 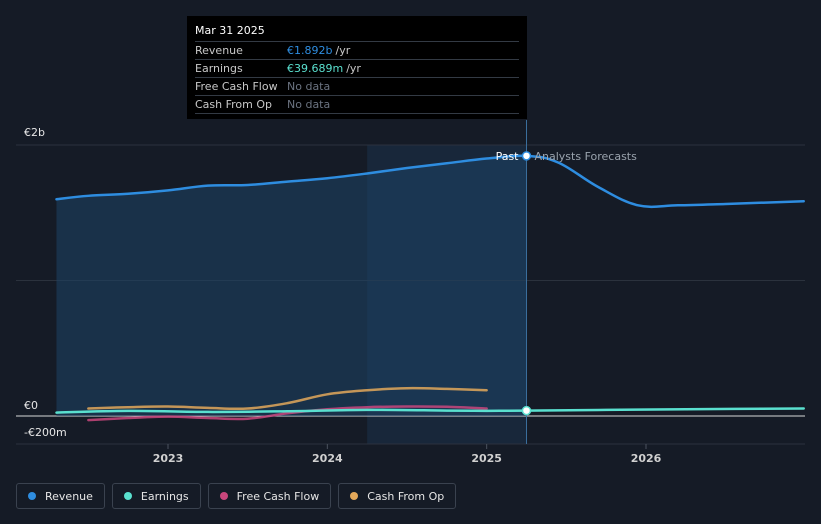 What do you see at coordinates (357, 104) in the screenshot?
I see `tooltip-row-cash-from-op: Cash From Op No data` at bounding box center [357, 104].